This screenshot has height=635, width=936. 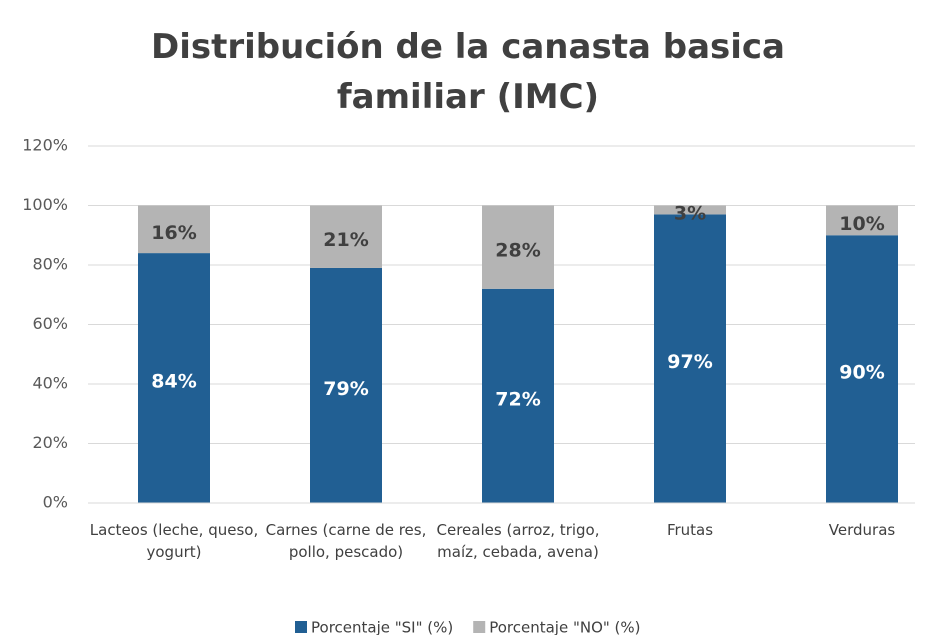 I want to click on data-label: 10%, so click(x=861, y=224).